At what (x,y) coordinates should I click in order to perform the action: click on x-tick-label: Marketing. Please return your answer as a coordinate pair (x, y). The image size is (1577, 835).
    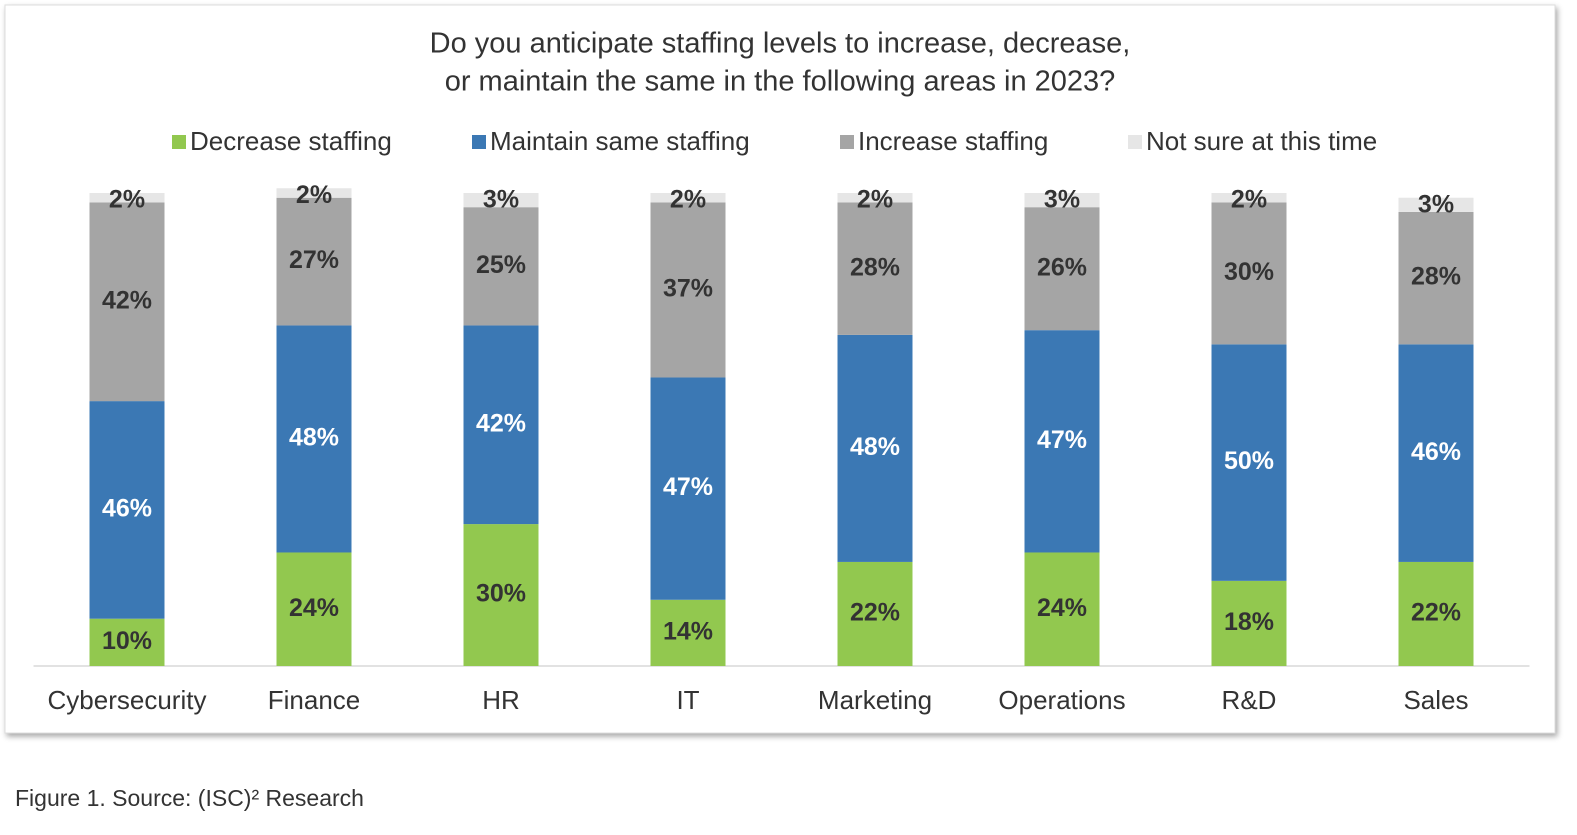
    Looking at the image, I should click on (875, 700).